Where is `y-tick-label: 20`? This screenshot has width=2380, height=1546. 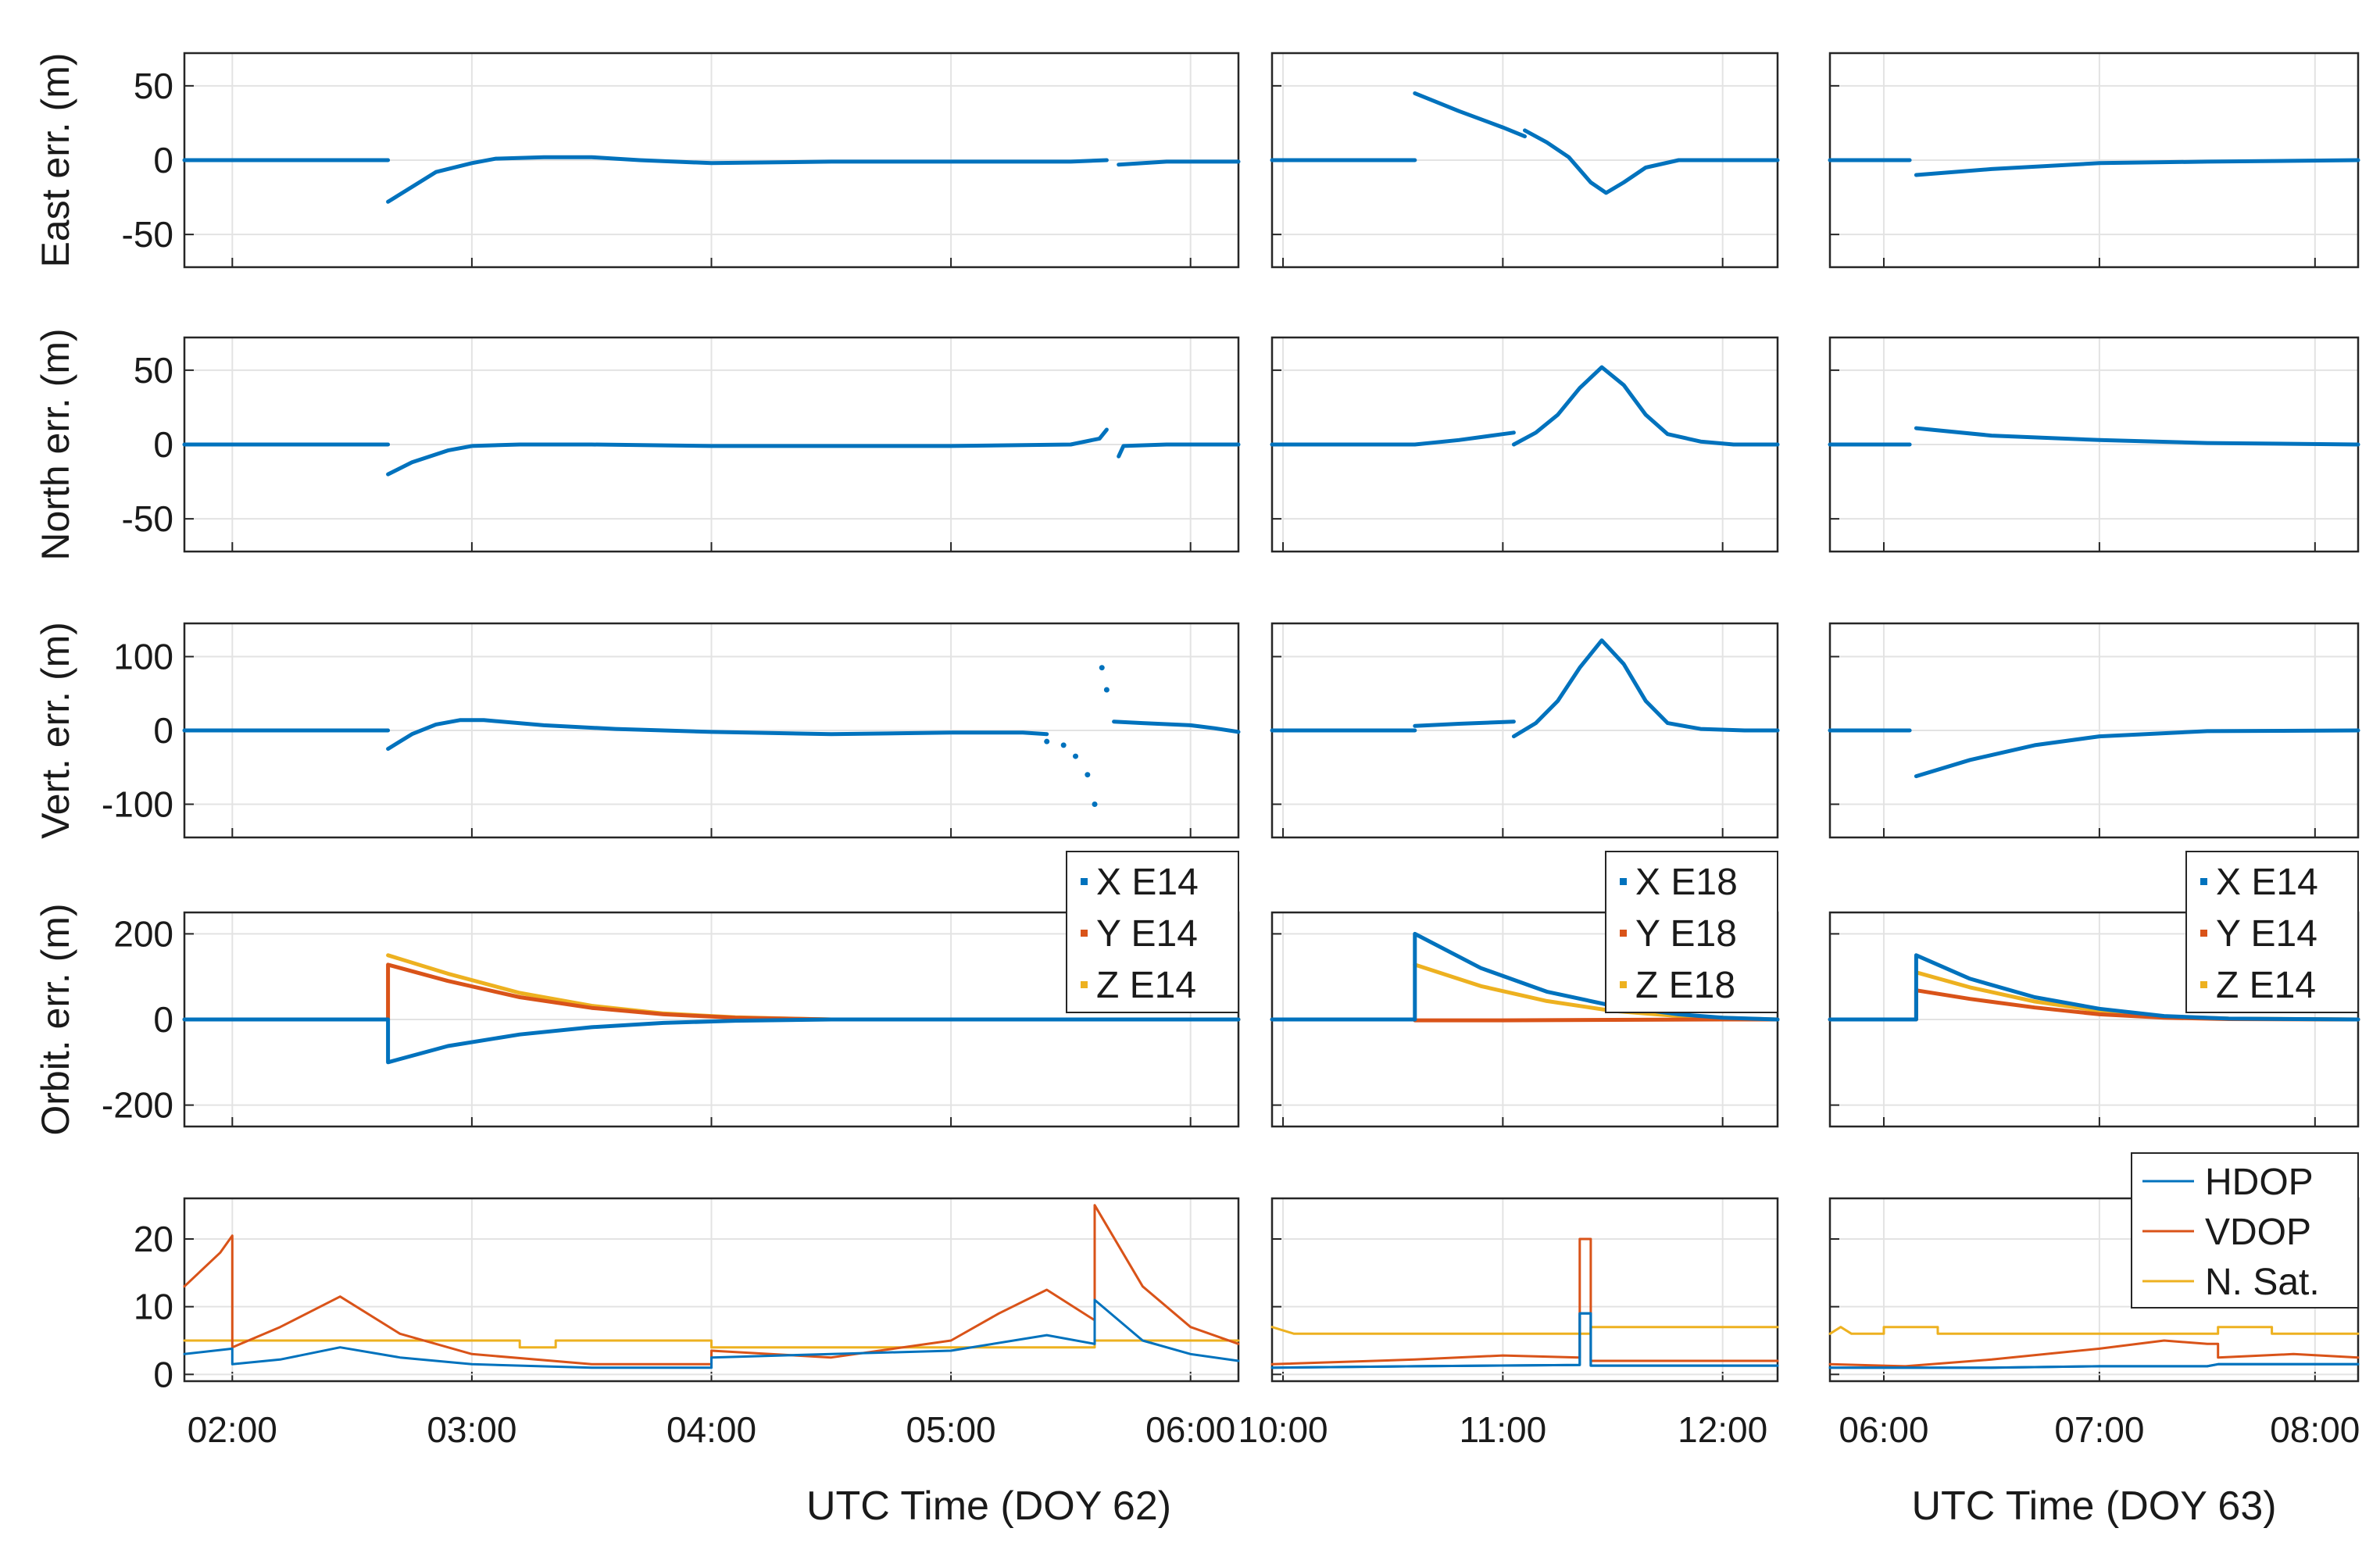 y-tick-label: 20 is located at coordinates (153, 1239).